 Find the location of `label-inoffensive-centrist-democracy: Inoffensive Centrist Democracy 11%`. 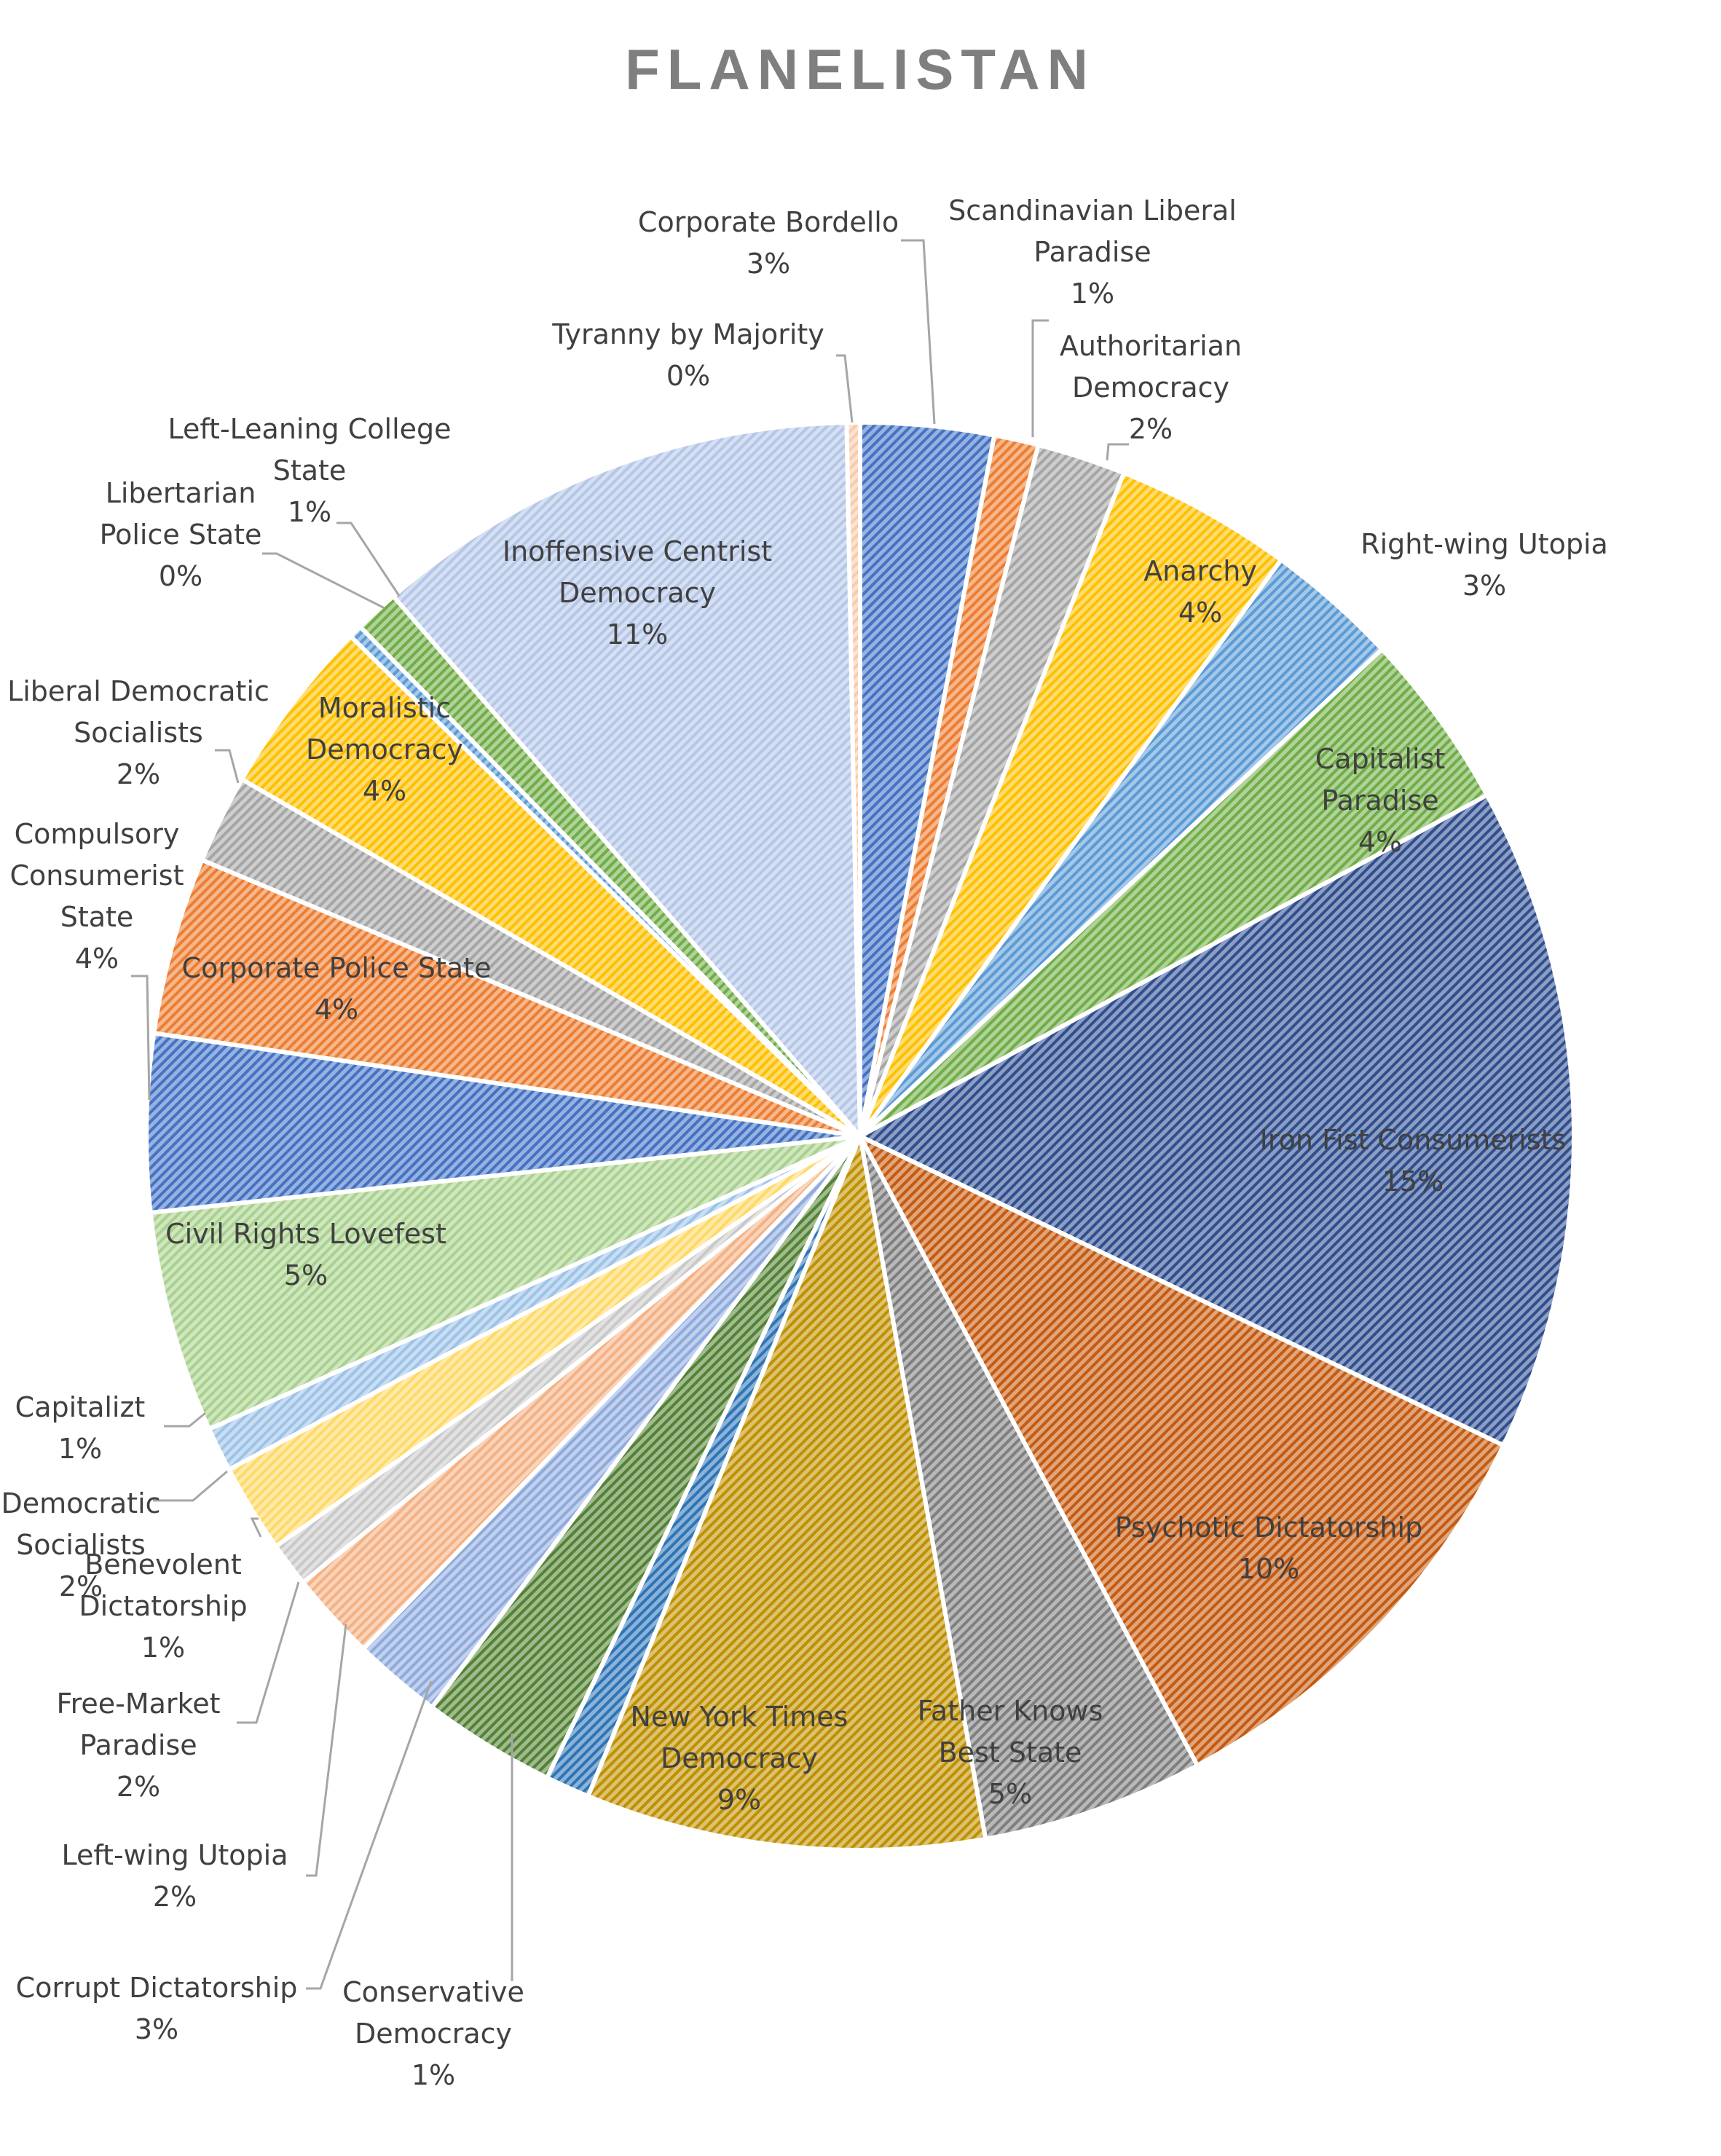

label-inoffensive-centrist-democracy: Inoffensive Centrist Democracy 11% is located at coordinates (637, 592).